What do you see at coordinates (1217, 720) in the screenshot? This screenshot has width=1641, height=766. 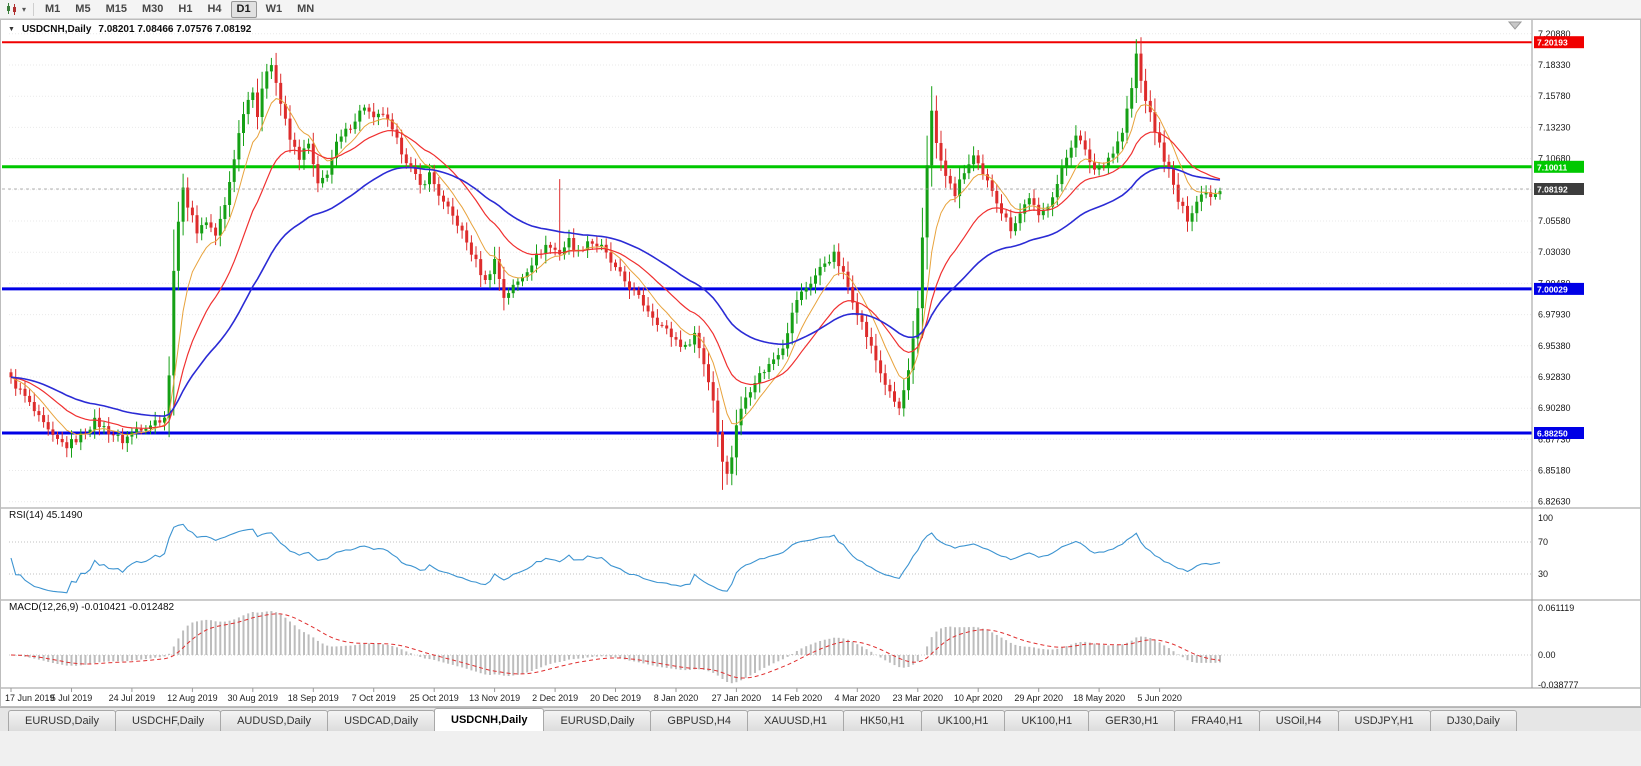 I see `chart-tab-fra40-h1: FRA40,H1` at bounding box center [1217, 720].